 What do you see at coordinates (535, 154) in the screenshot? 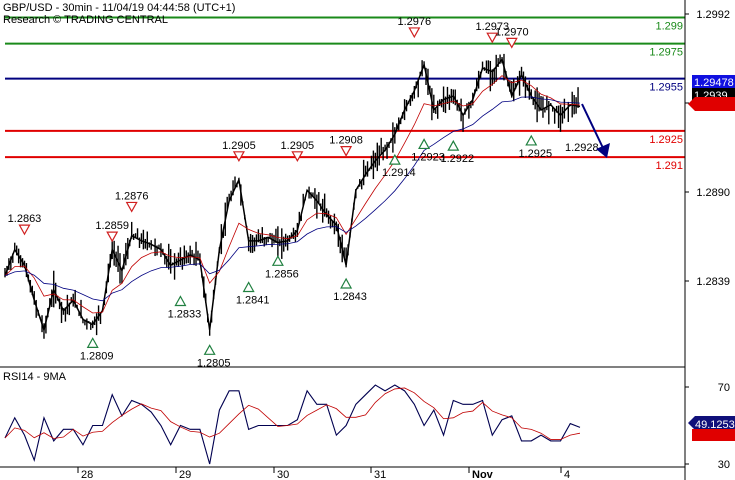
I see `signal-low-label: 1.2925` at bounding box center [535, 154].